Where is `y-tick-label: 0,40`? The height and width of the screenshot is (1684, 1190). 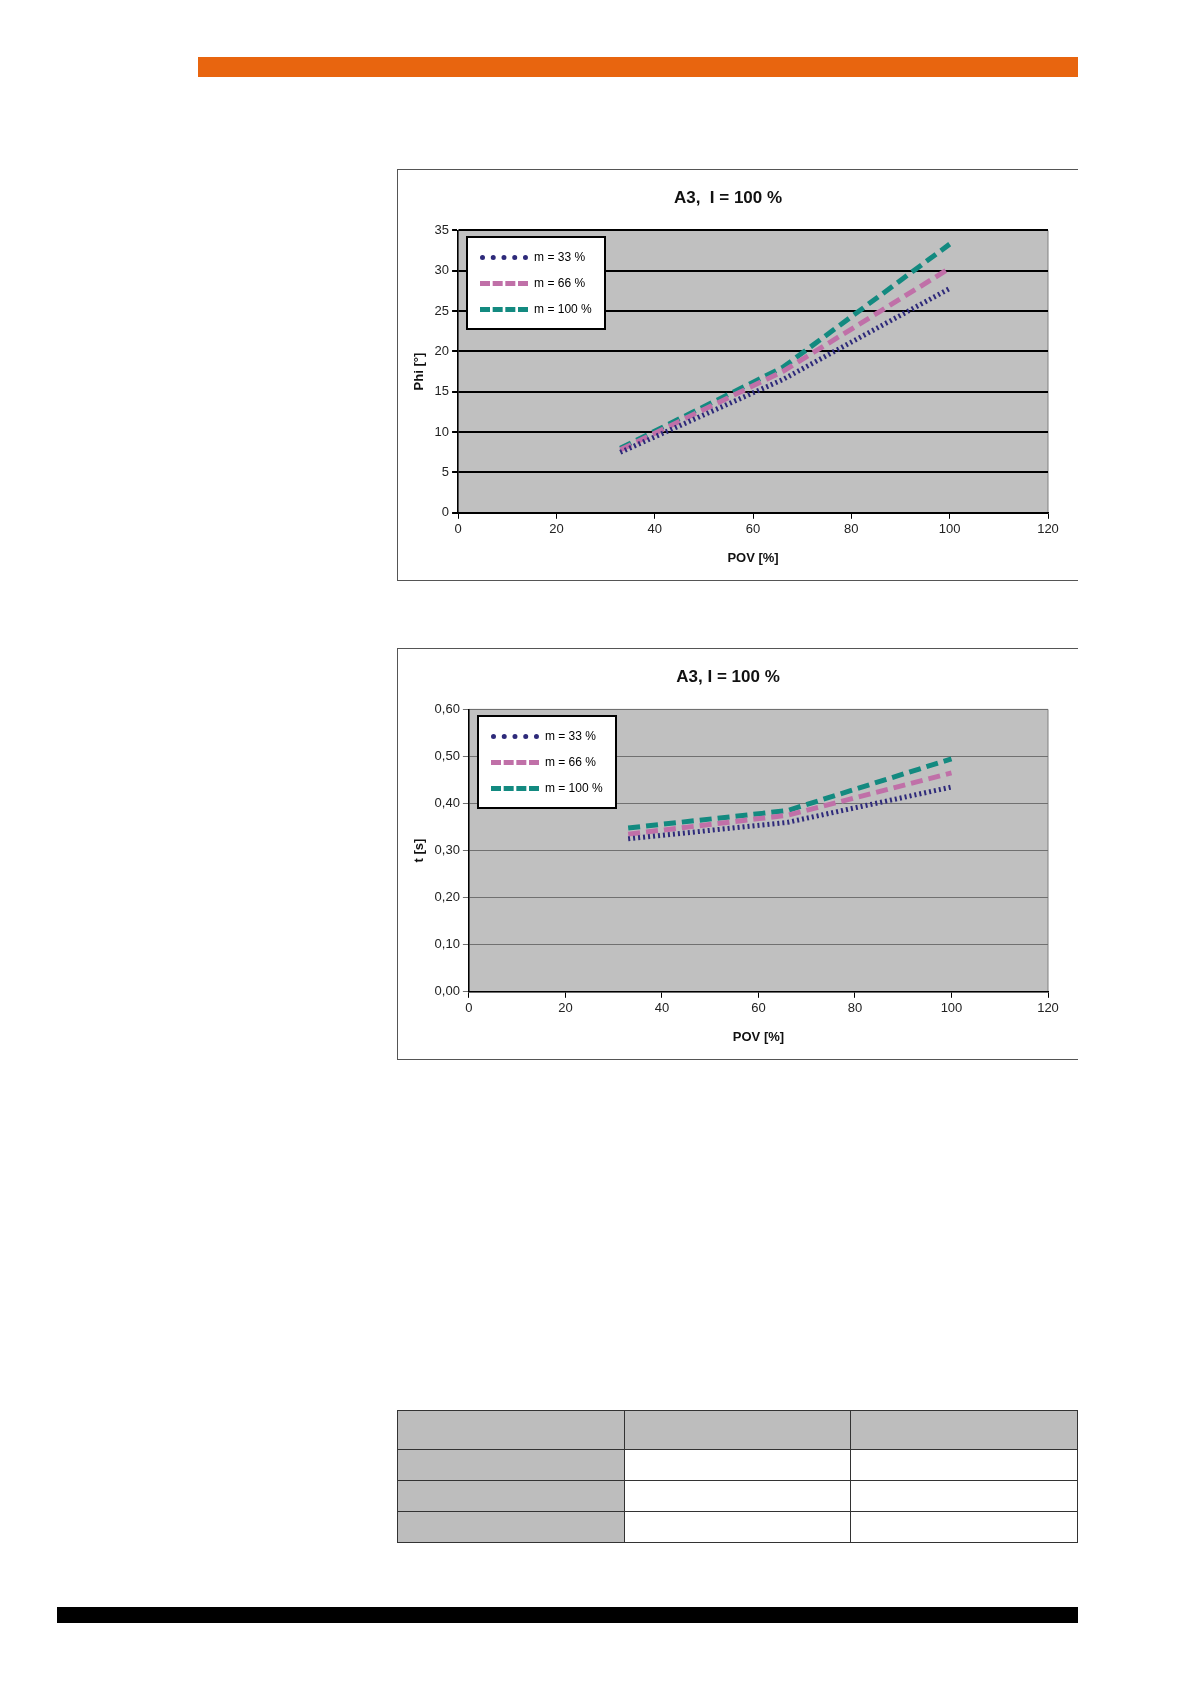
y-tick-label: 0,40 is located at coordinates (447, 803).